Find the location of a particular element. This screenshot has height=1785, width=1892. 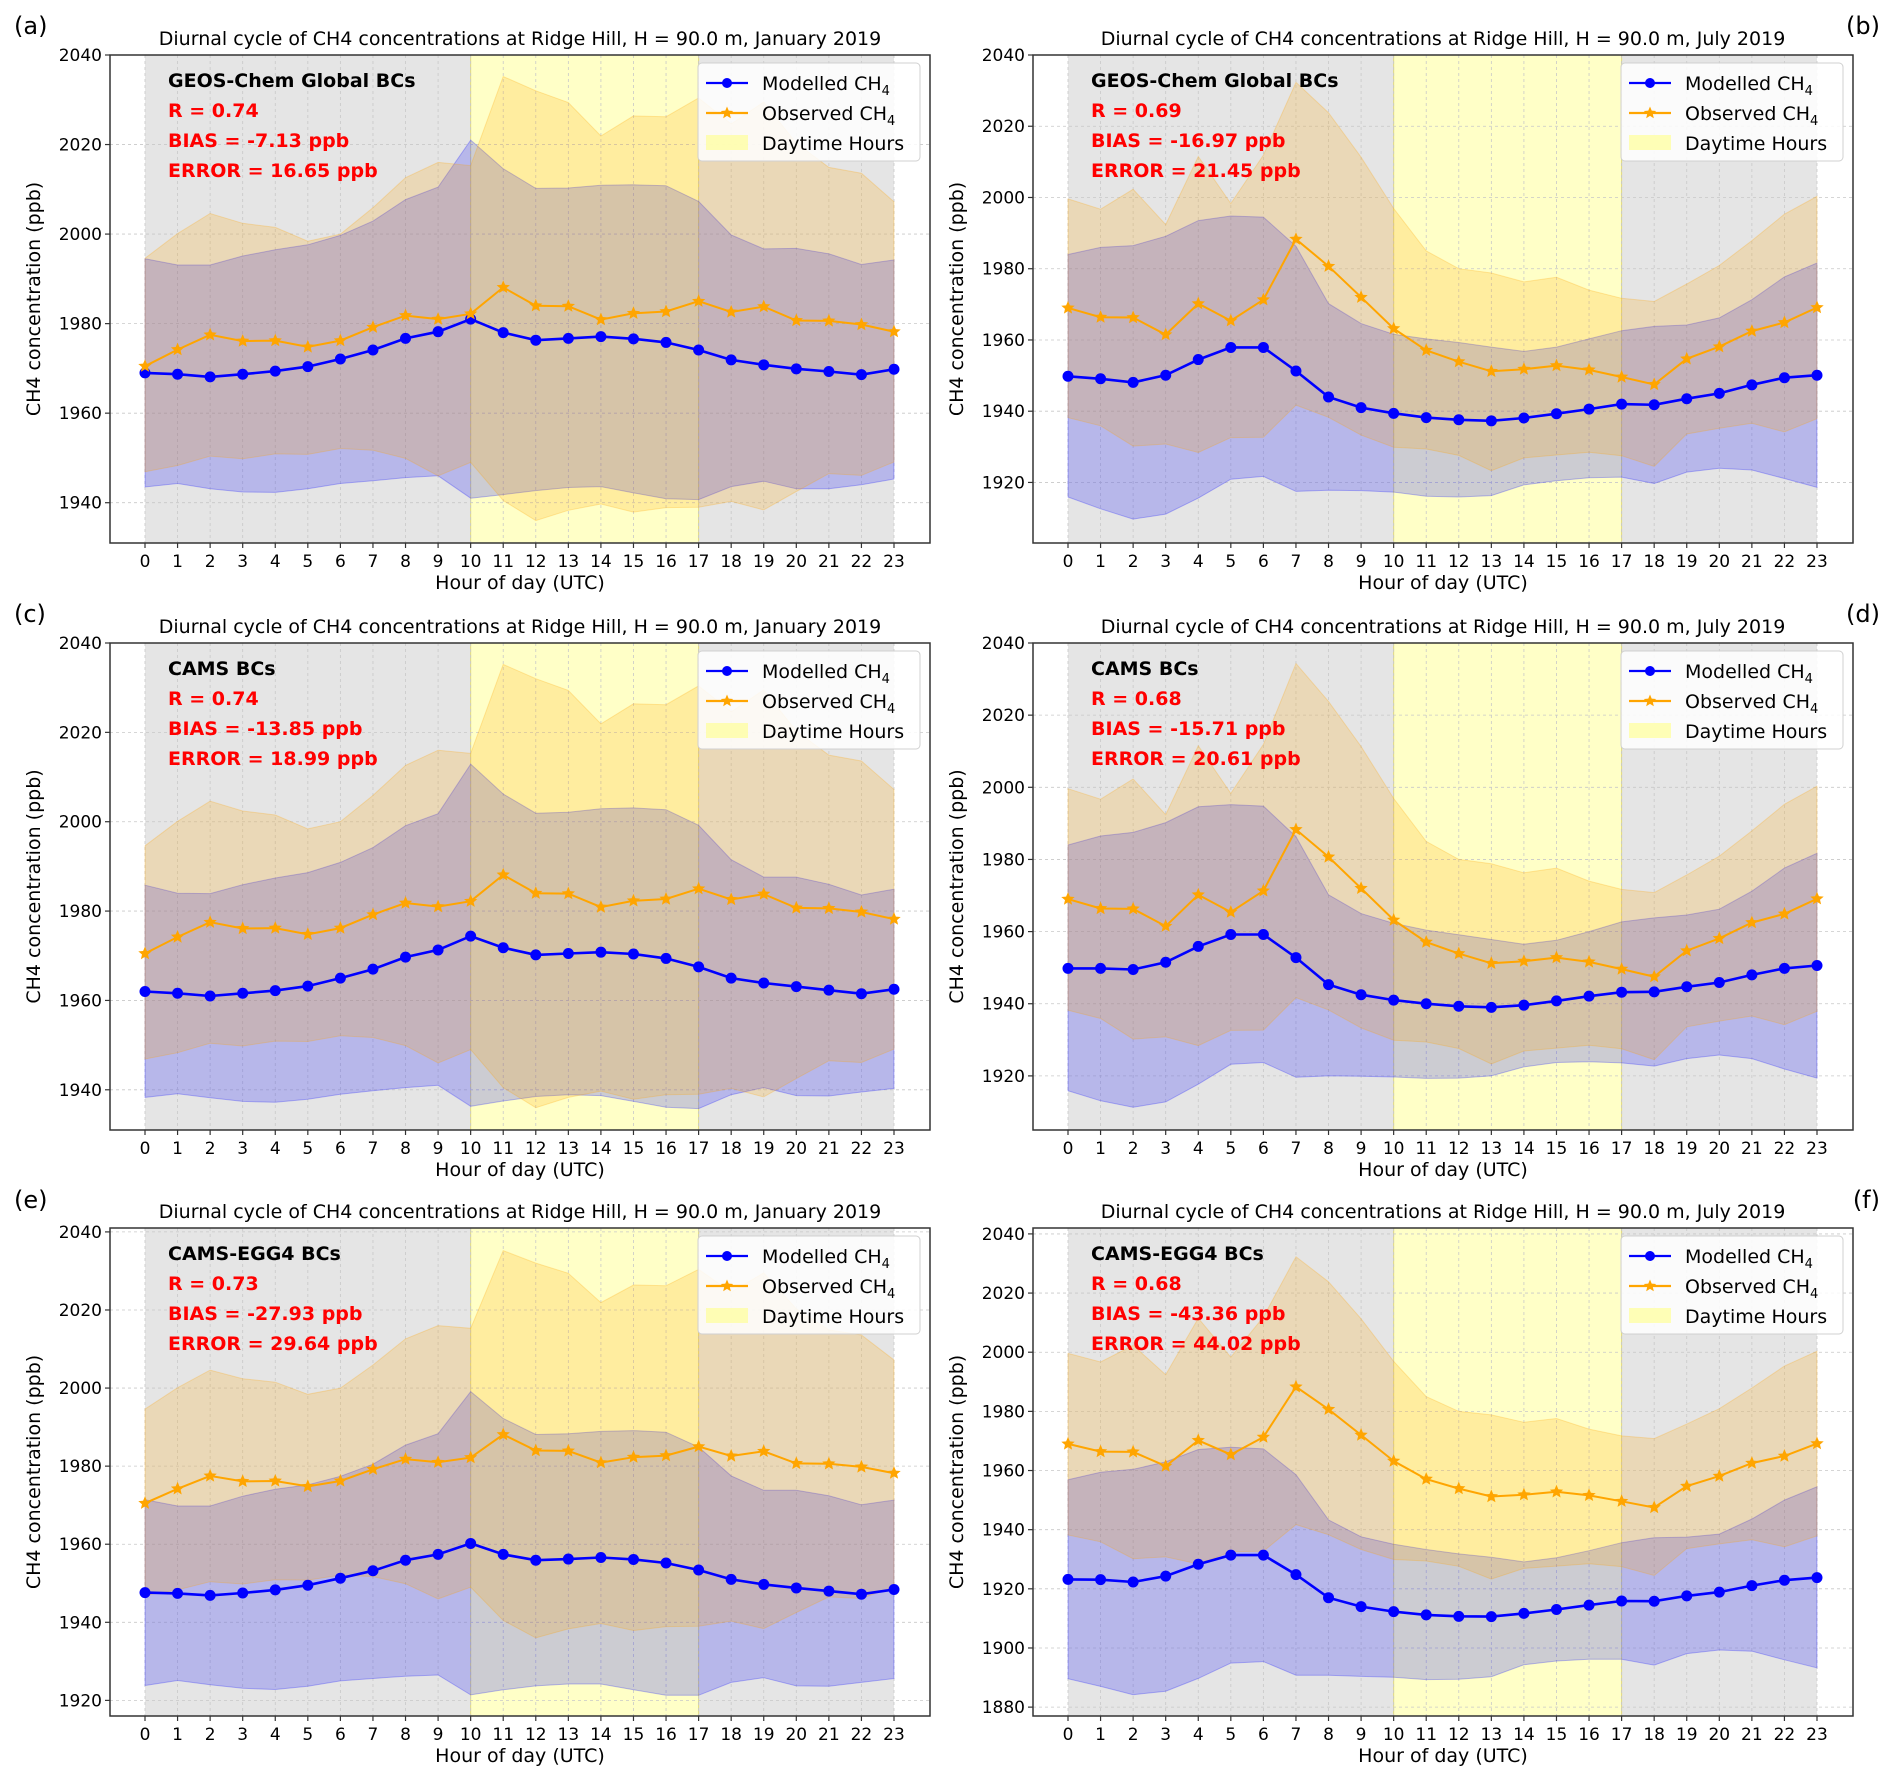

x-tick-label: 12 is located at coordinates (536, 1735).